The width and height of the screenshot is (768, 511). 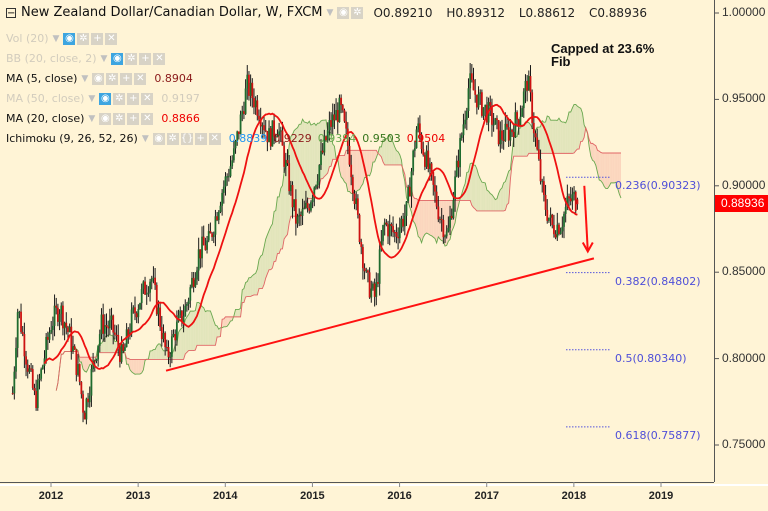 What do you see at coordinates (11, 13) in the screenshot?
I see `collapse-icon: −` at bounding box center [11, 13].